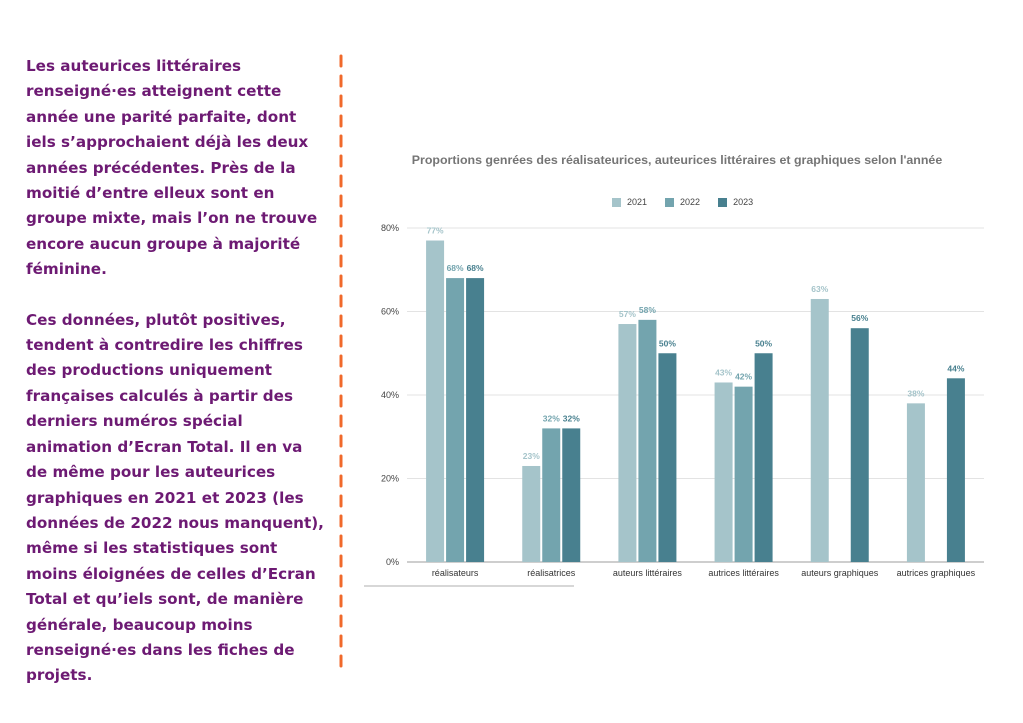 This screenshot has width=1023, height=723. Describe the element at coordinates (627, 314) in the screenshot. I see `data-label: 57%` at that location.